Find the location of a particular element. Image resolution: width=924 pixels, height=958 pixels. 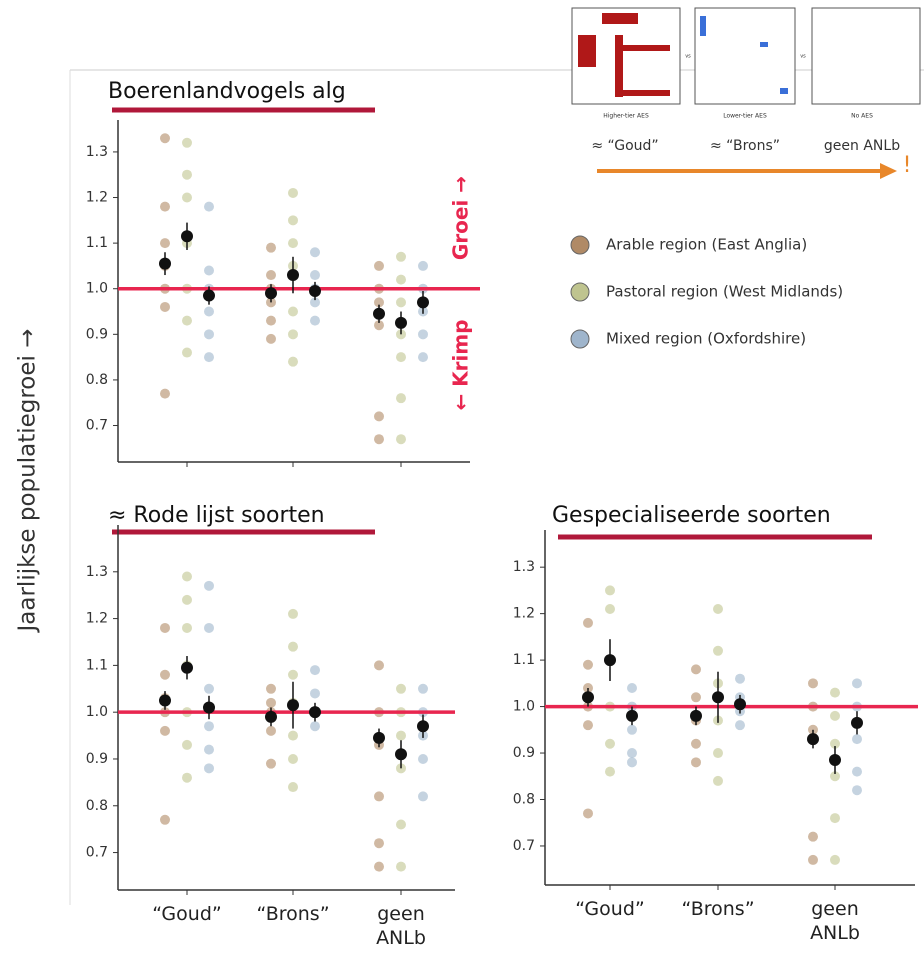

inset-caption: Lower-tier AES is located at coordinates (745, 116).